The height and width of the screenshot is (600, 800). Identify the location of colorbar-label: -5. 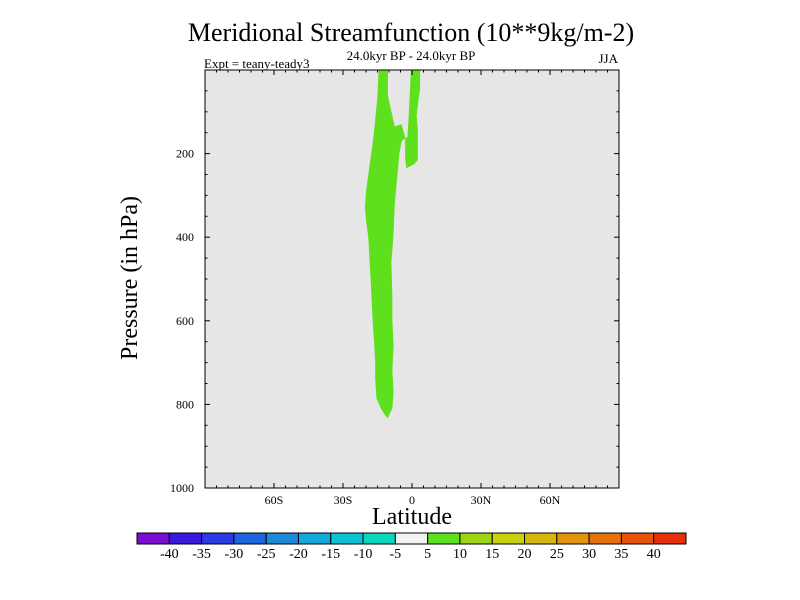
(396, 554).